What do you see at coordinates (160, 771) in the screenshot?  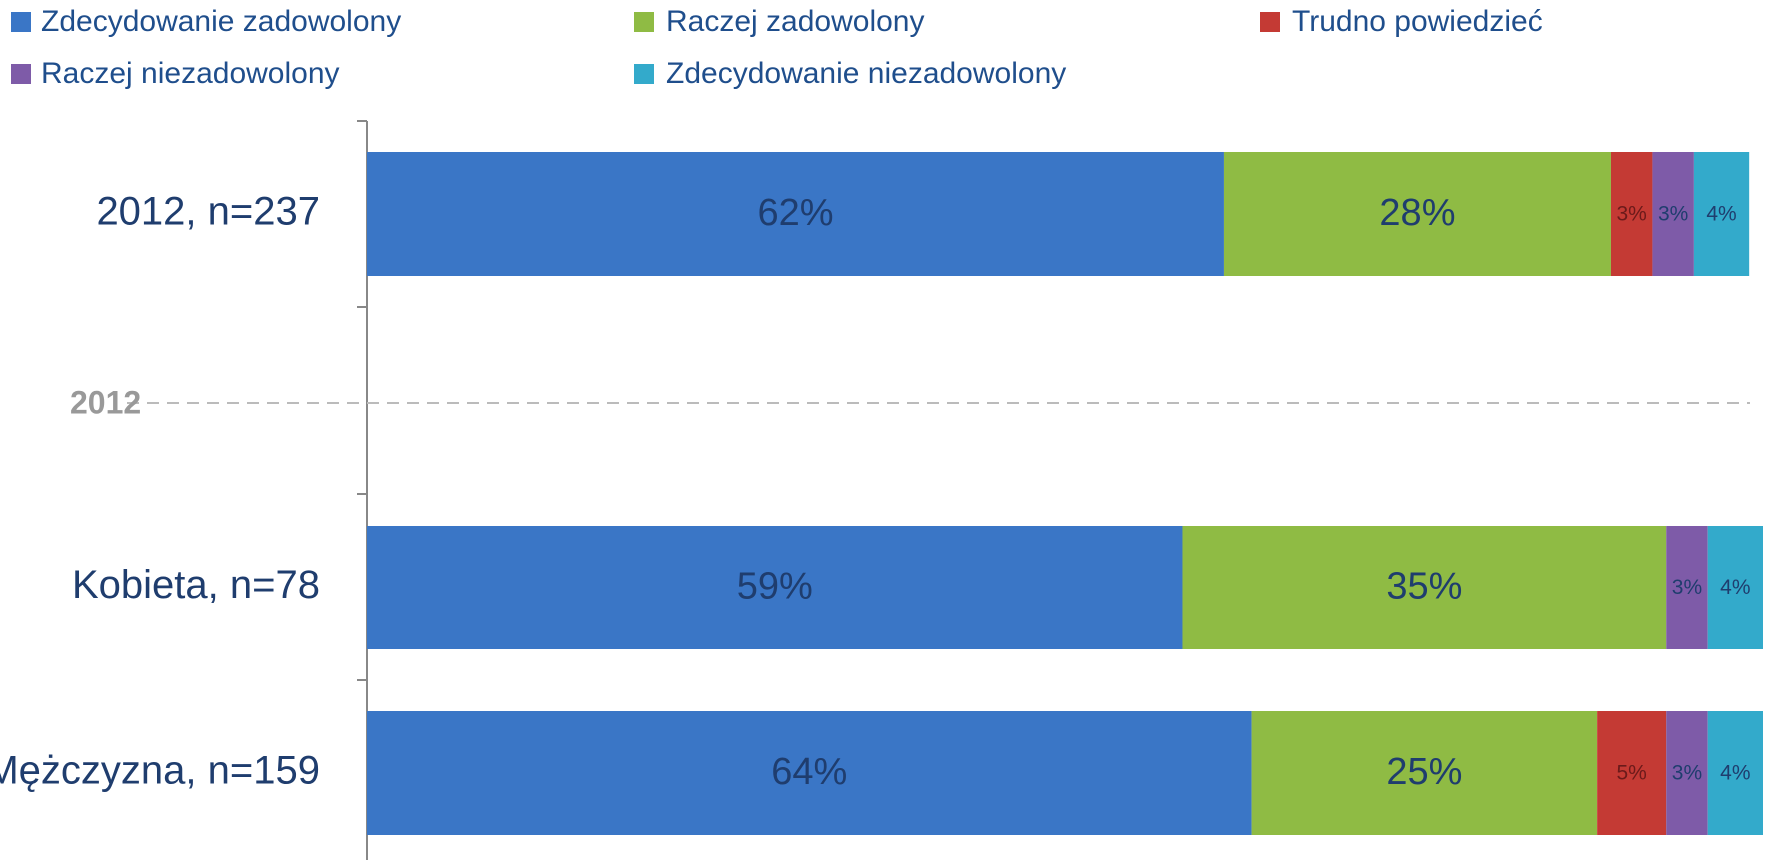 I see `y-tick-label: Mężczyzna, n=159` at bounding box center [160, 771].